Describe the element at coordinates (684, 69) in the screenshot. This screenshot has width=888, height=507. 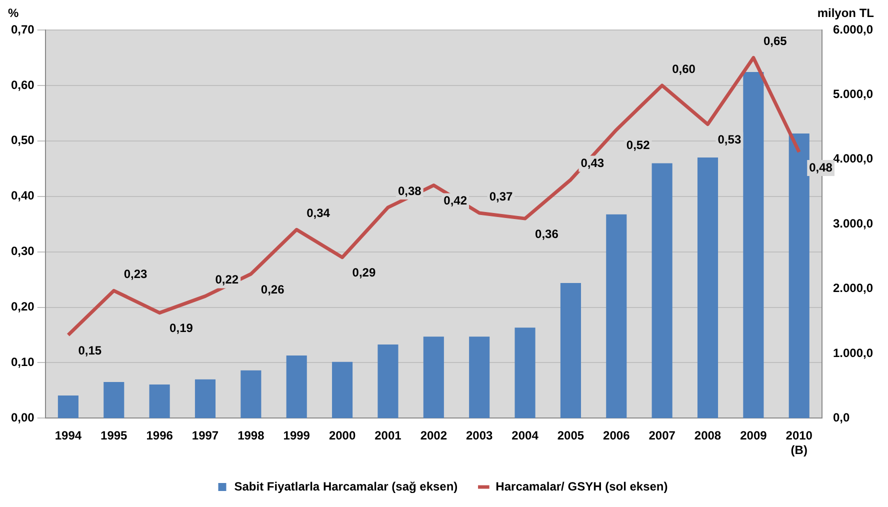
I see `data-label: 0,60` at that location.